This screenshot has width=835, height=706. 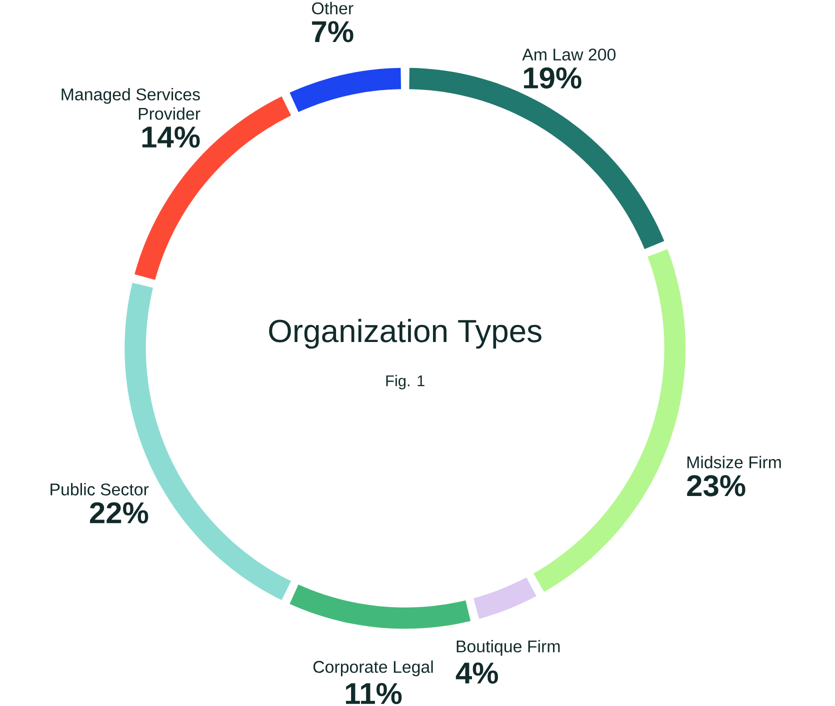 What do you see at coordinates (569, 54) in the screenshot?
I see `slice-label: Am Law 200` at bounding box center [569, 54].